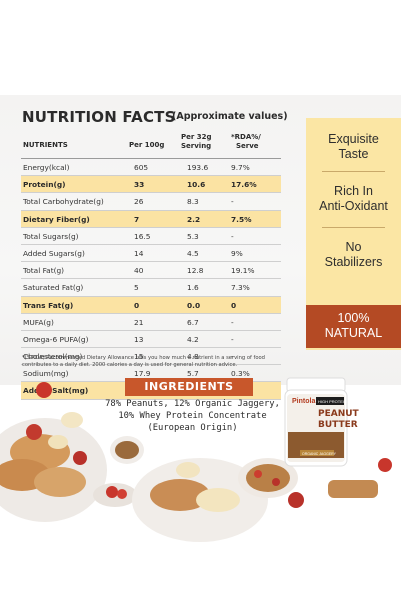  Describe the element at coordinates (196, 146) in the screenshot. I see `header-serving-line2: Serving` at that location.